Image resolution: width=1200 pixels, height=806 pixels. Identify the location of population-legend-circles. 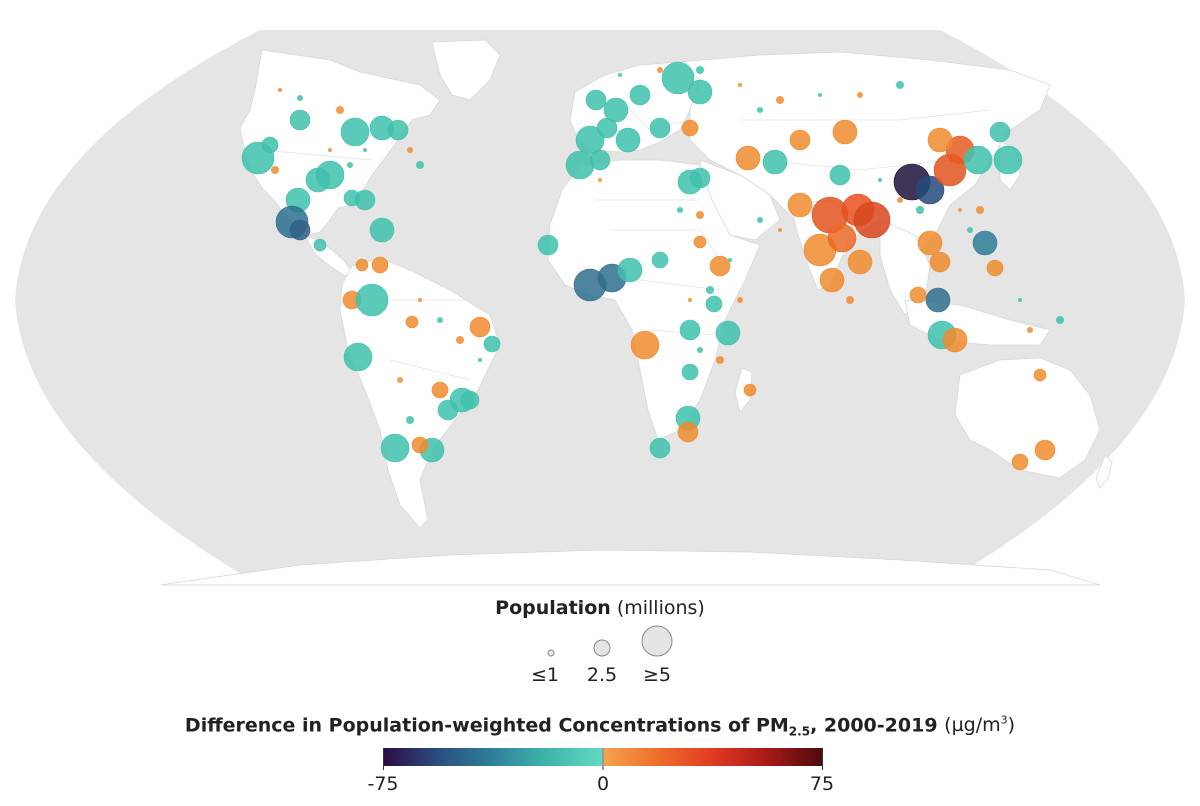
(610, 641).